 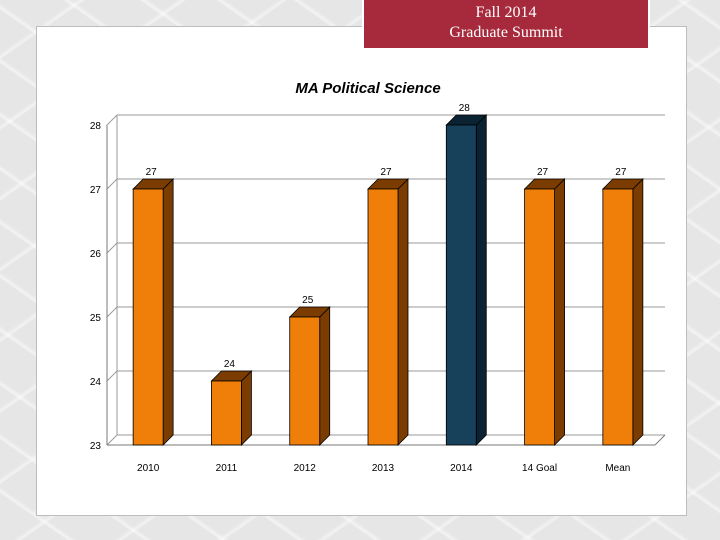 What do you see at coordinates (305, 468) in the screenshot?
I see `x-tick-label: 2012` at bounding box center [305, 468].